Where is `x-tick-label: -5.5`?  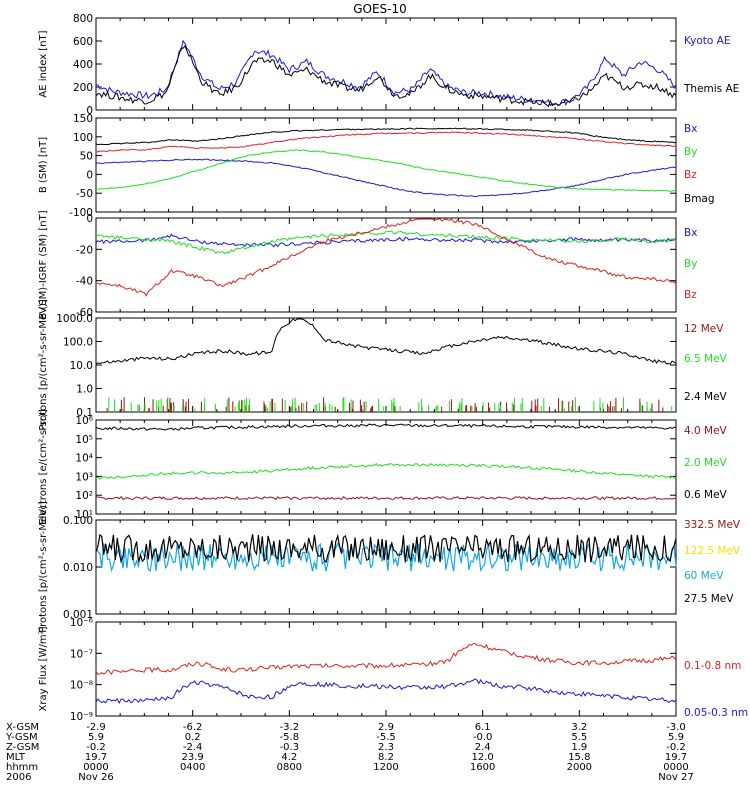
x-tick-label: -5.5 is located at coordinates (386, 737).